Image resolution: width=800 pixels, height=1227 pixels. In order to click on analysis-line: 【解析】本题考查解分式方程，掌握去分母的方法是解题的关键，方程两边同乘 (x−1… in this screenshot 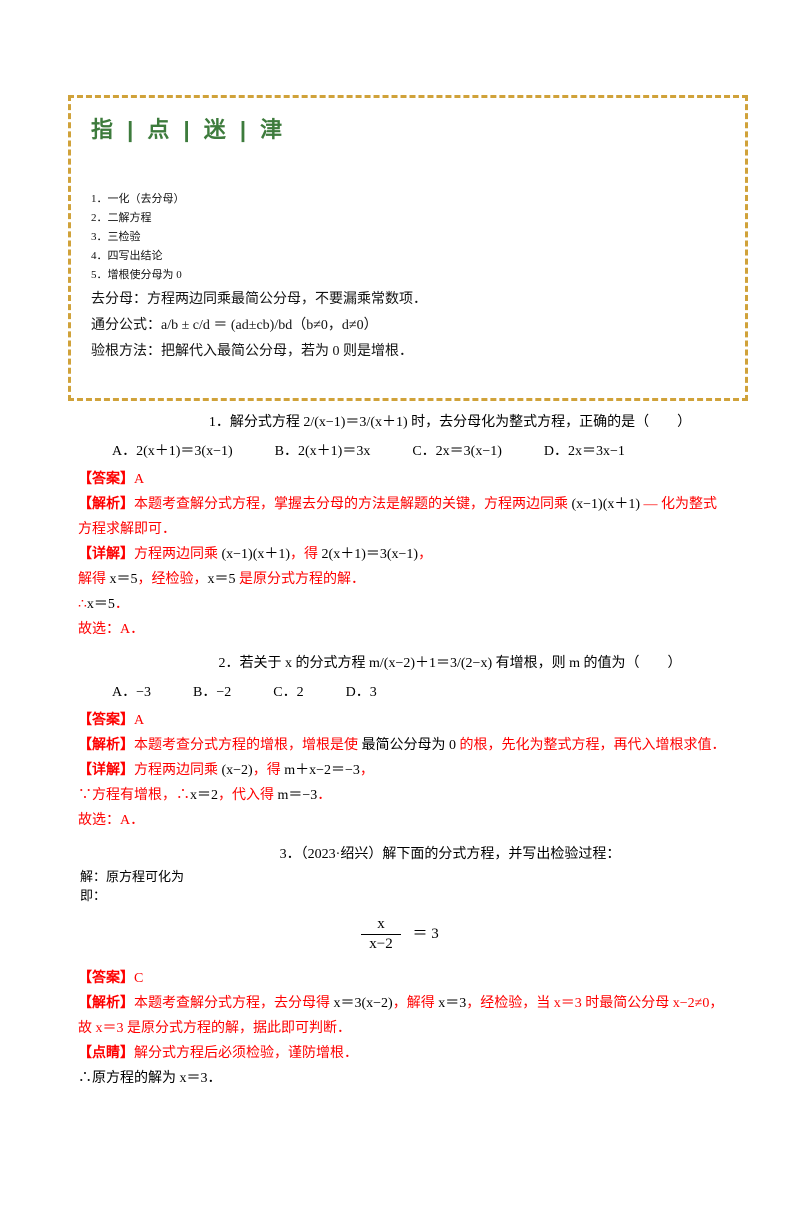, I will do `click(403, 517)`.